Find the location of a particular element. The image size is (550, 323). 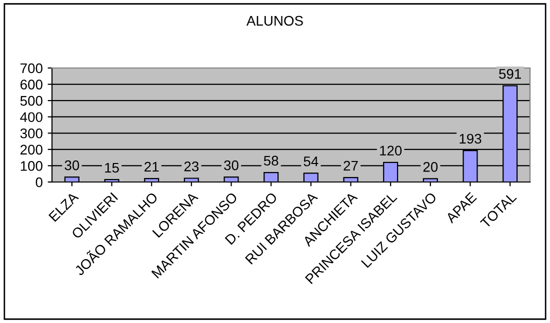

y-tick-label: 700 is located at coordinates (31, 68).